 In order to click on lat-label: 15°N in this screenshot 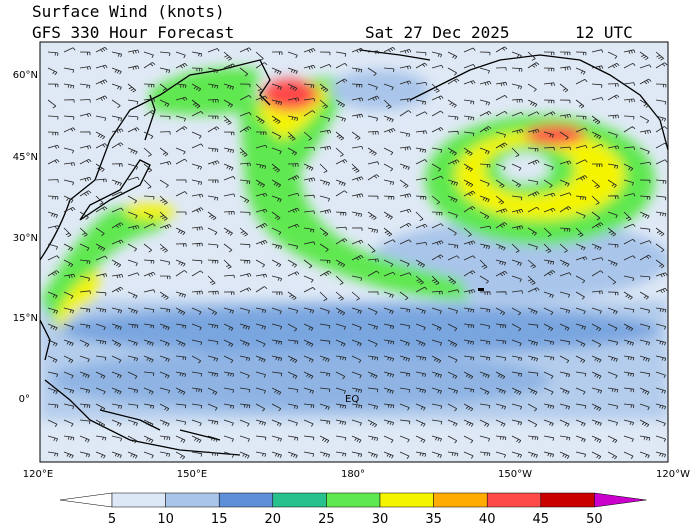, I will do `click(25, 318)`.